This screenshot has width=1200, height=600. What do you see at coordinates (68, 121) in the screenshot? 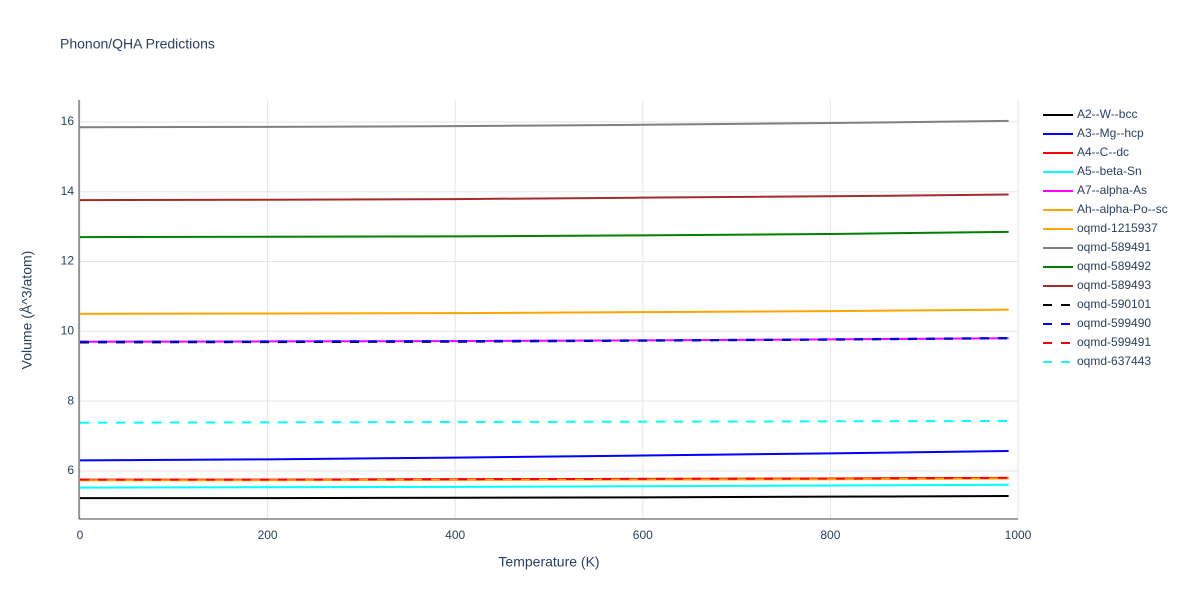
I see `y-tick-label: 16` at bounding box center [68, 121].